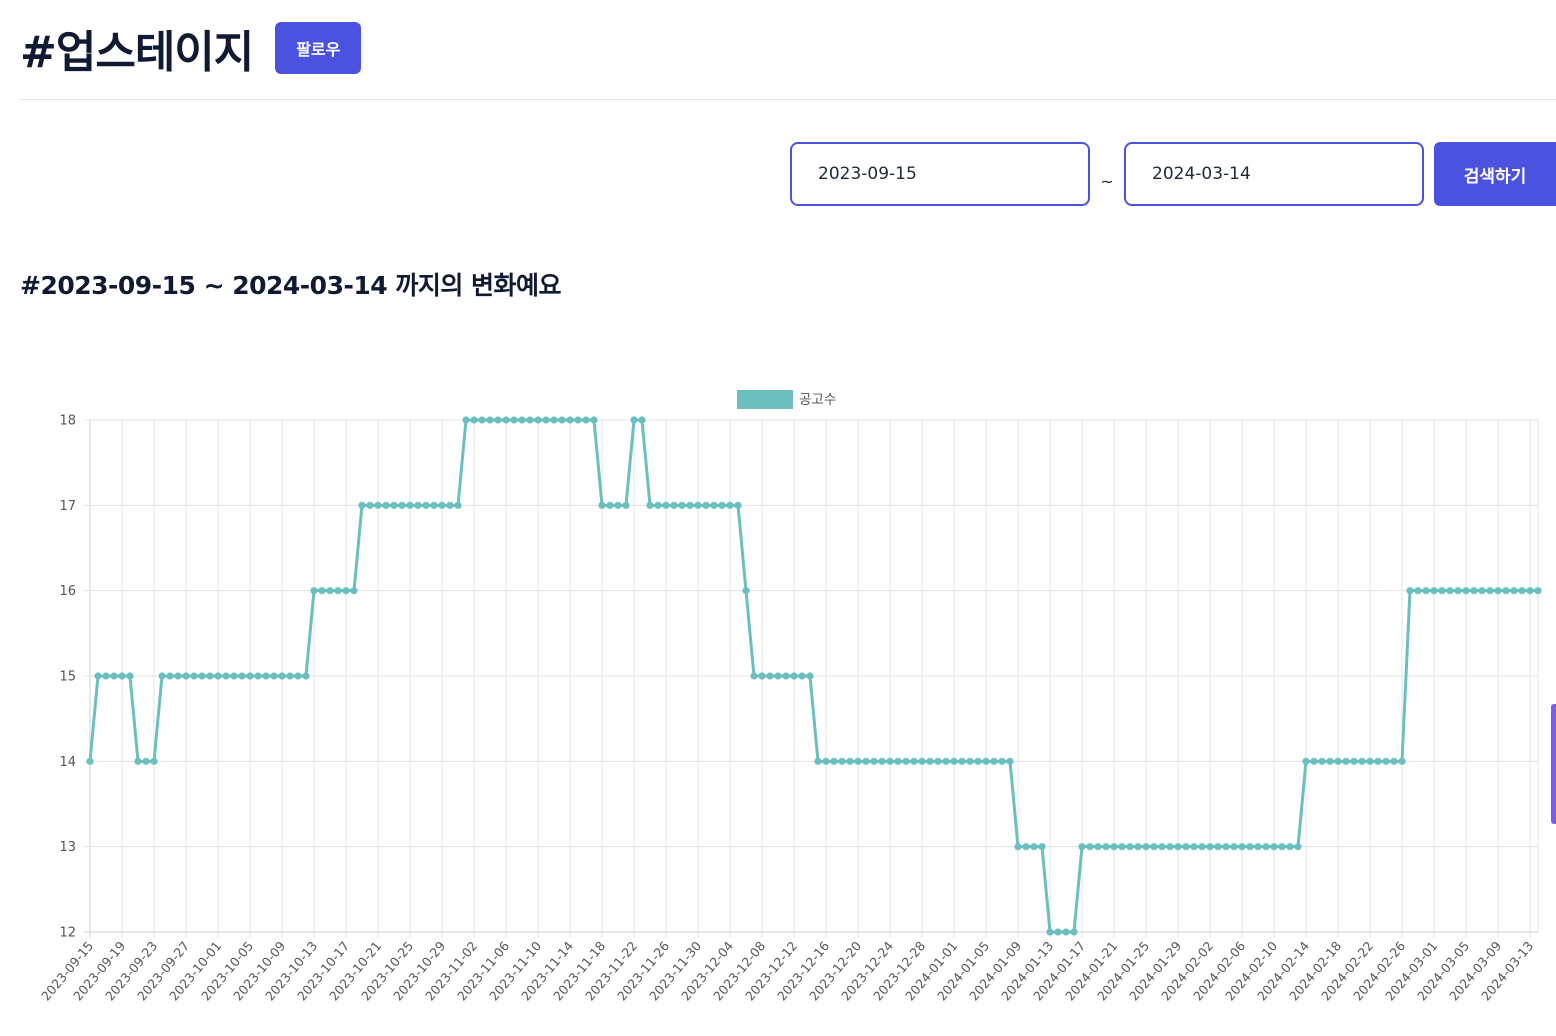 This screenshot has width=1556, height=1036. Describe the element at coordinates (67, 762) in the screenshot. I see `y-tick-label: 14` at that location.